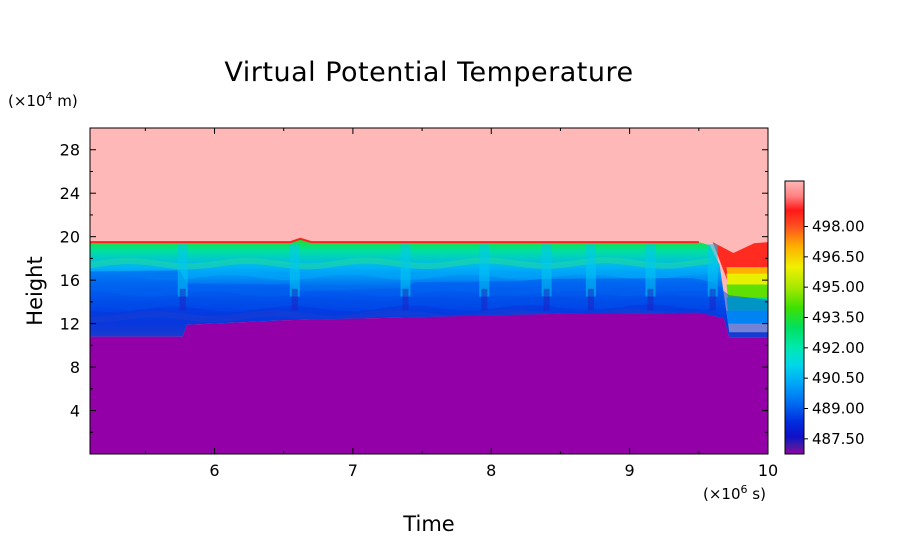  I want to click on y-axis-label: Height, so click(35, 290).